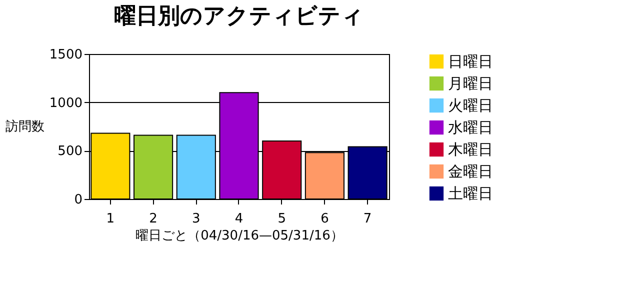 This screenshot has width=642, height=289. Describe the element at coordinates (470, 105) in the screenshot. I see `legend-label: 火曜日` at that location.